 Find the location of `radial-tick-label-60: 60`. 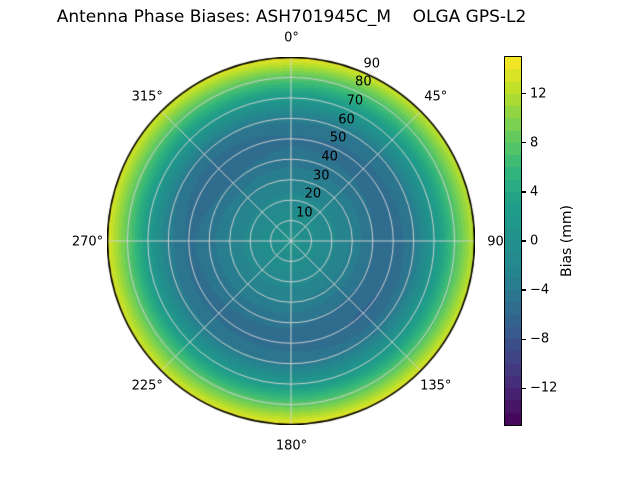

radial-tick-label-60: 60 is located at coordinates (346, 120).